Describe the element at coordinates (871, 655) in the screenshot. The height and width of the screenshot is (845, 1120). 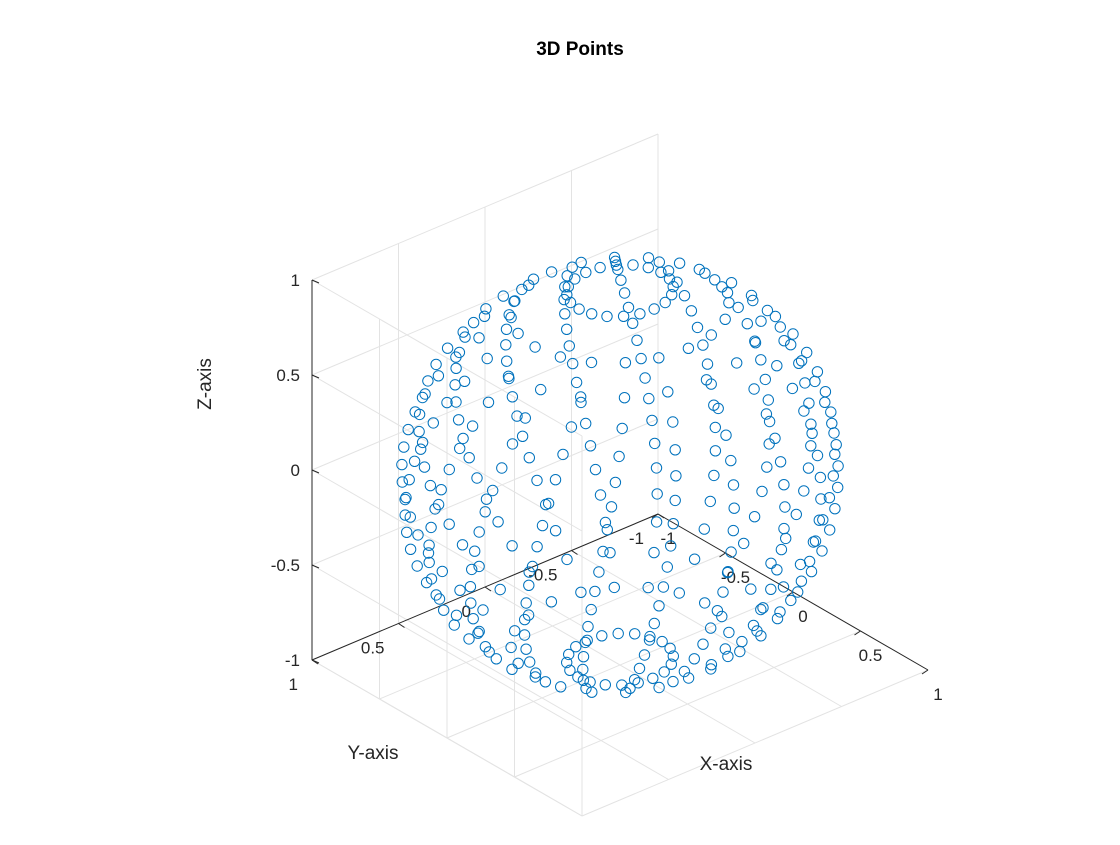
I see `x-tick-label: 0.5` at that location.